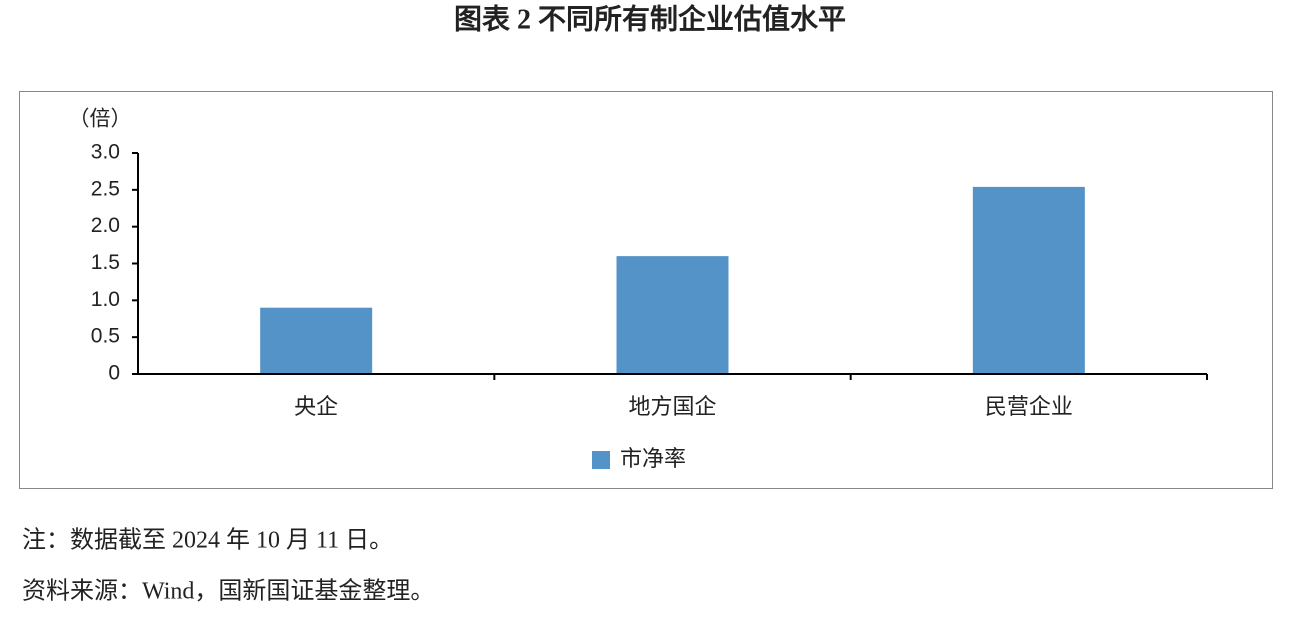 This screenshot has width=1301, height=622. Describe the element at coordinates (105, 336) in the screenshot. I see `y-tick-label: 0.5` at that location.